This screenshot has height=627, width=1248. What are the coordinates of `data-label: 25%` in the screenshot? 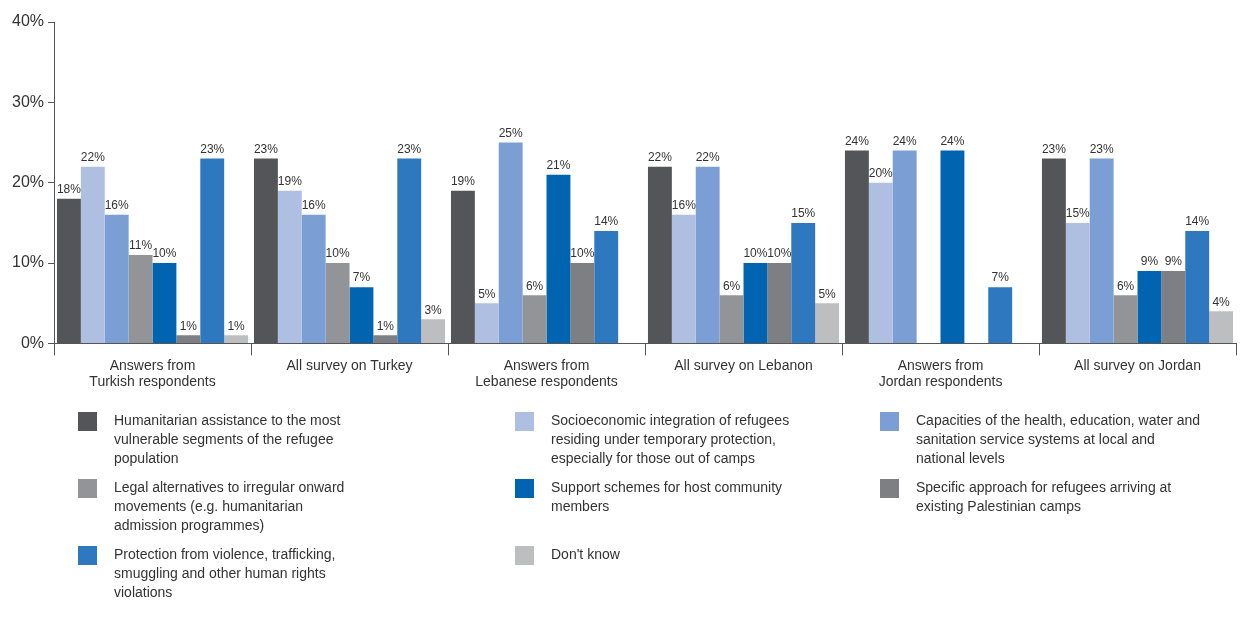 It's located at (511, 132).